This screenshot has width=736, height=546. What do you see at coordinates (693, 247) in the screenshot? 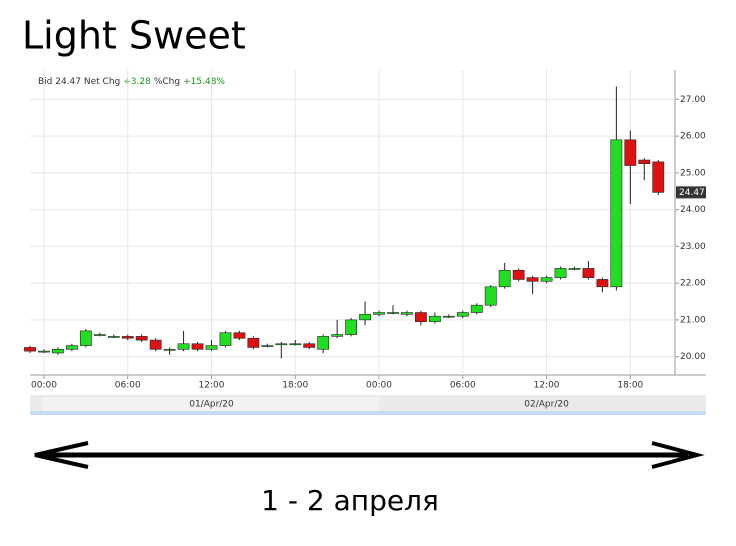
I see `y-tick-label: 23.00` at bounding box center [693, 247].